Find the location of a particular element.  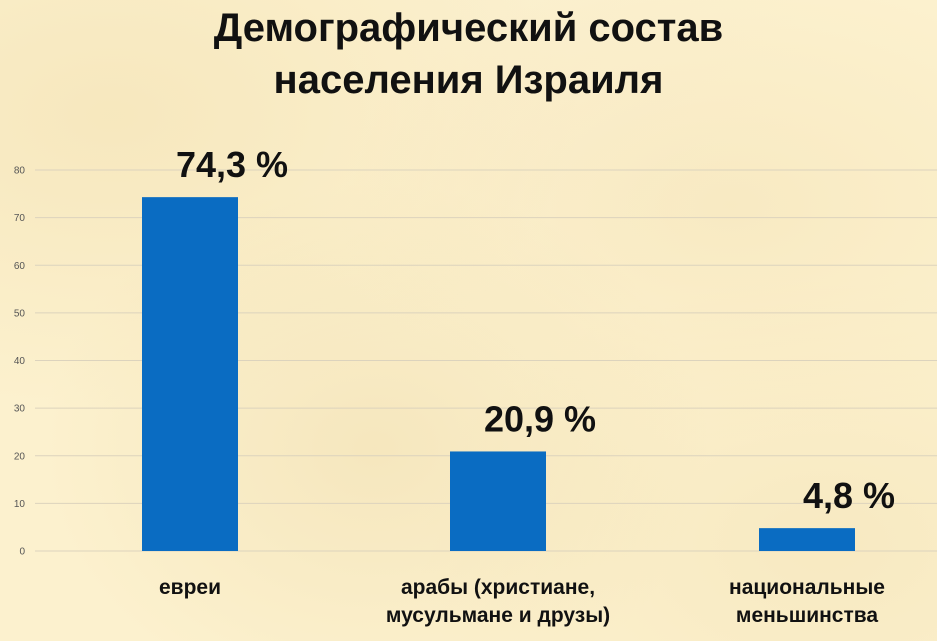

data-label: 74,3 % is located at coordinates (232, 164).